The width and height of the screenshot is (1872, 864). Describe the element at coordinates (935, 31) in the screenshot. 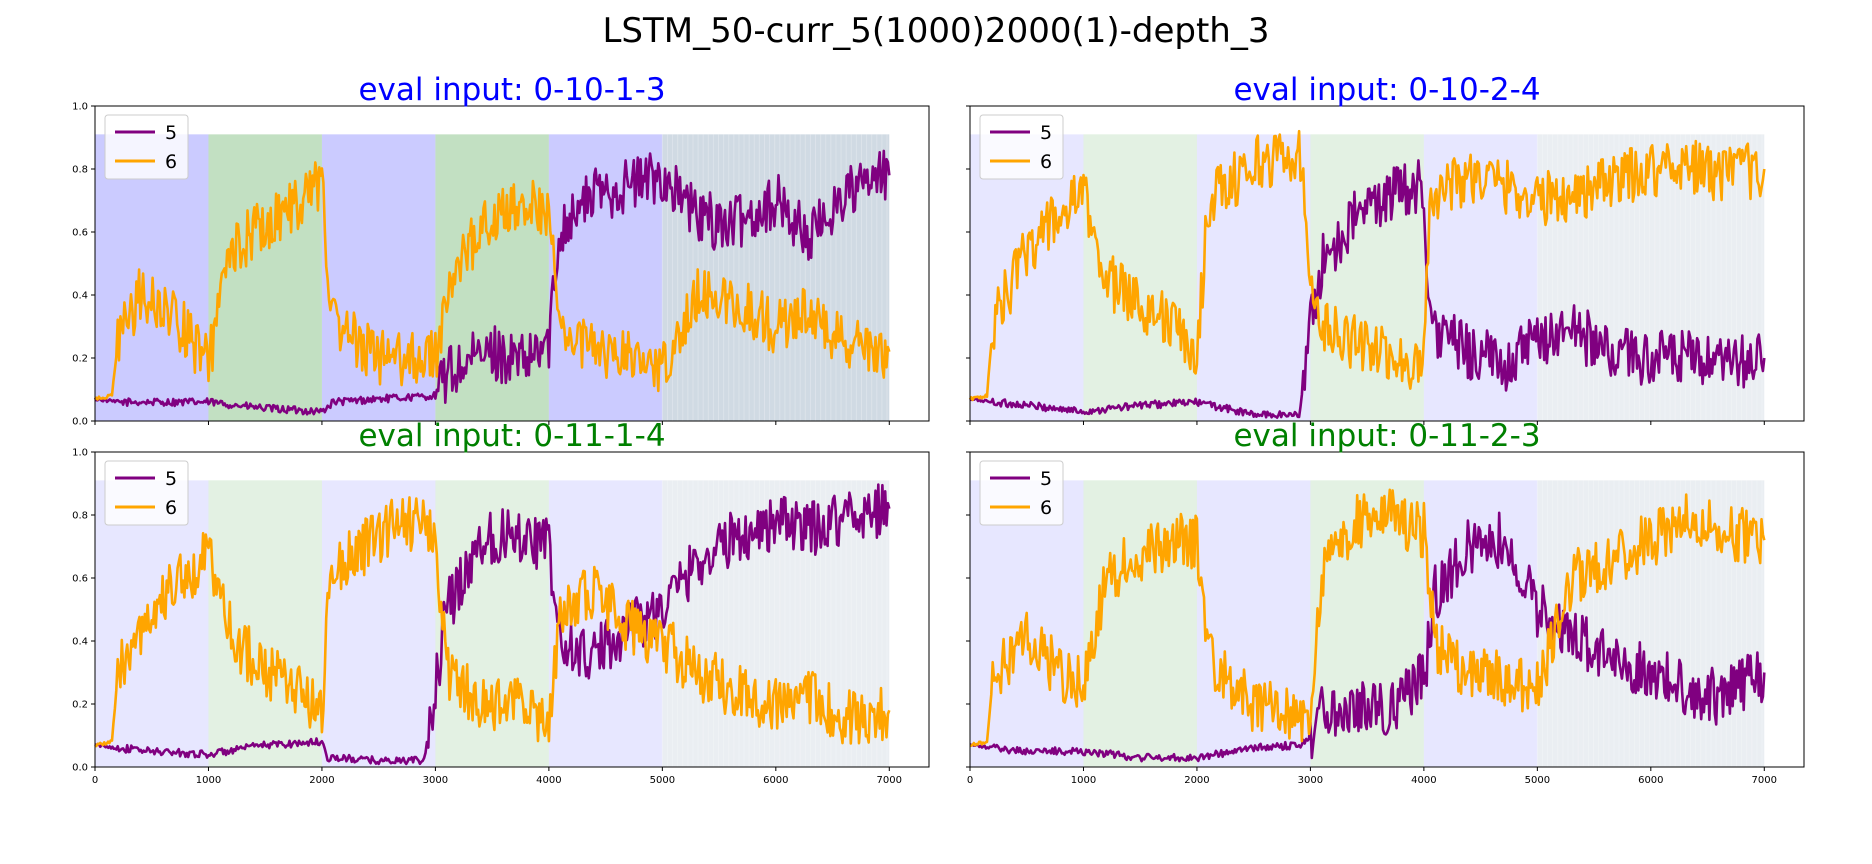

I see `figure-title: LSTM_50-curr_5(1000)2000(1)-depth_3` at that location.